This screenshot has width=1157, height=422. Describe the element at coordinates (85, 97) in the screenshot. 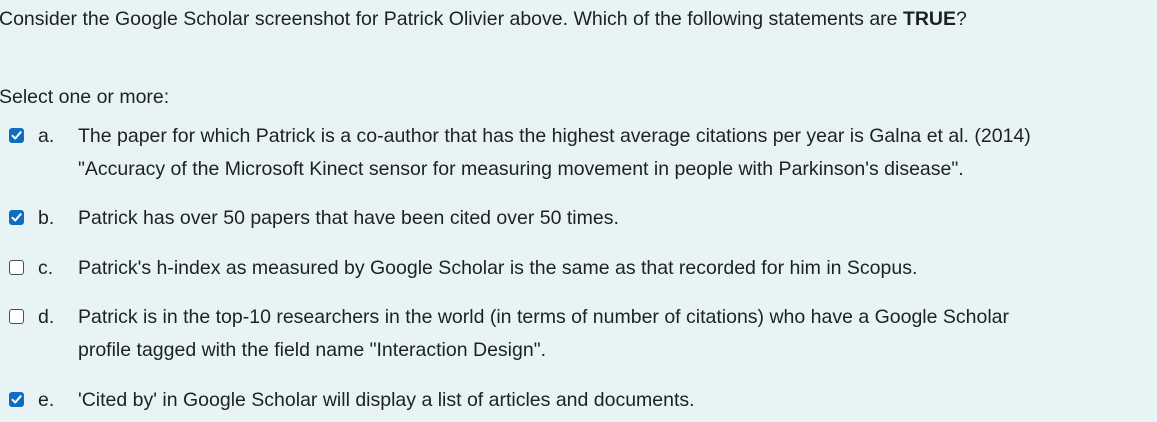

I see `select-prompt: Select one or more:` at that location.